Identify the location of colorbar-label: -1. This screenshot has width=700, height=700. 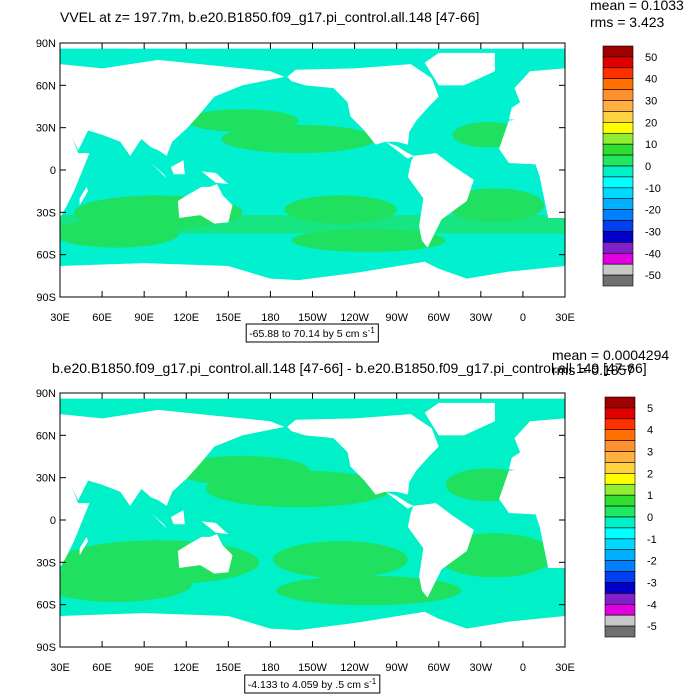
(652, 540).